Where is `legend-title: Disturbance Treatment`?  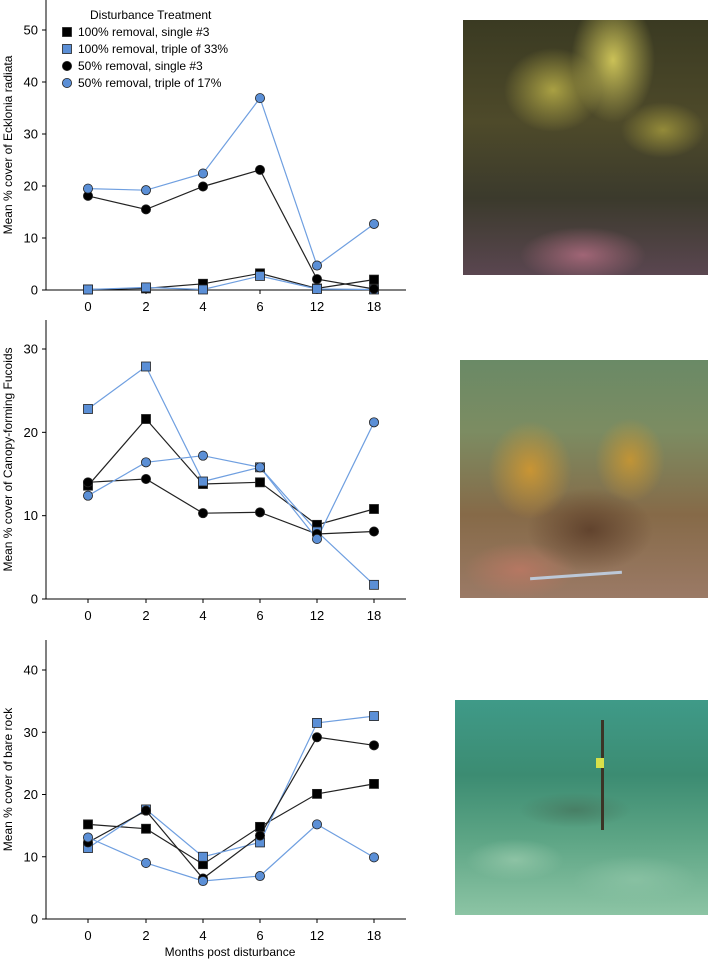
legend-title: Disturbance Treatment is located at coordinates (151, 15).